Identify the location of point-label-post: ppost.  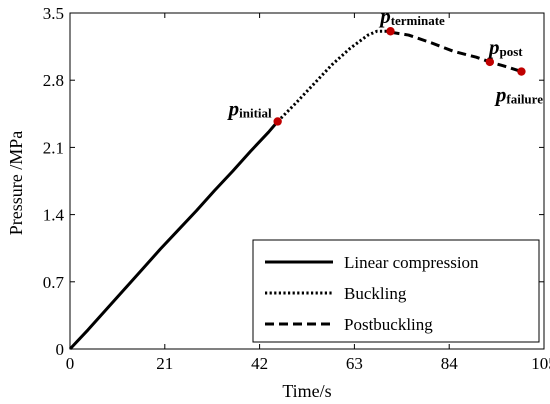
(505, 47).